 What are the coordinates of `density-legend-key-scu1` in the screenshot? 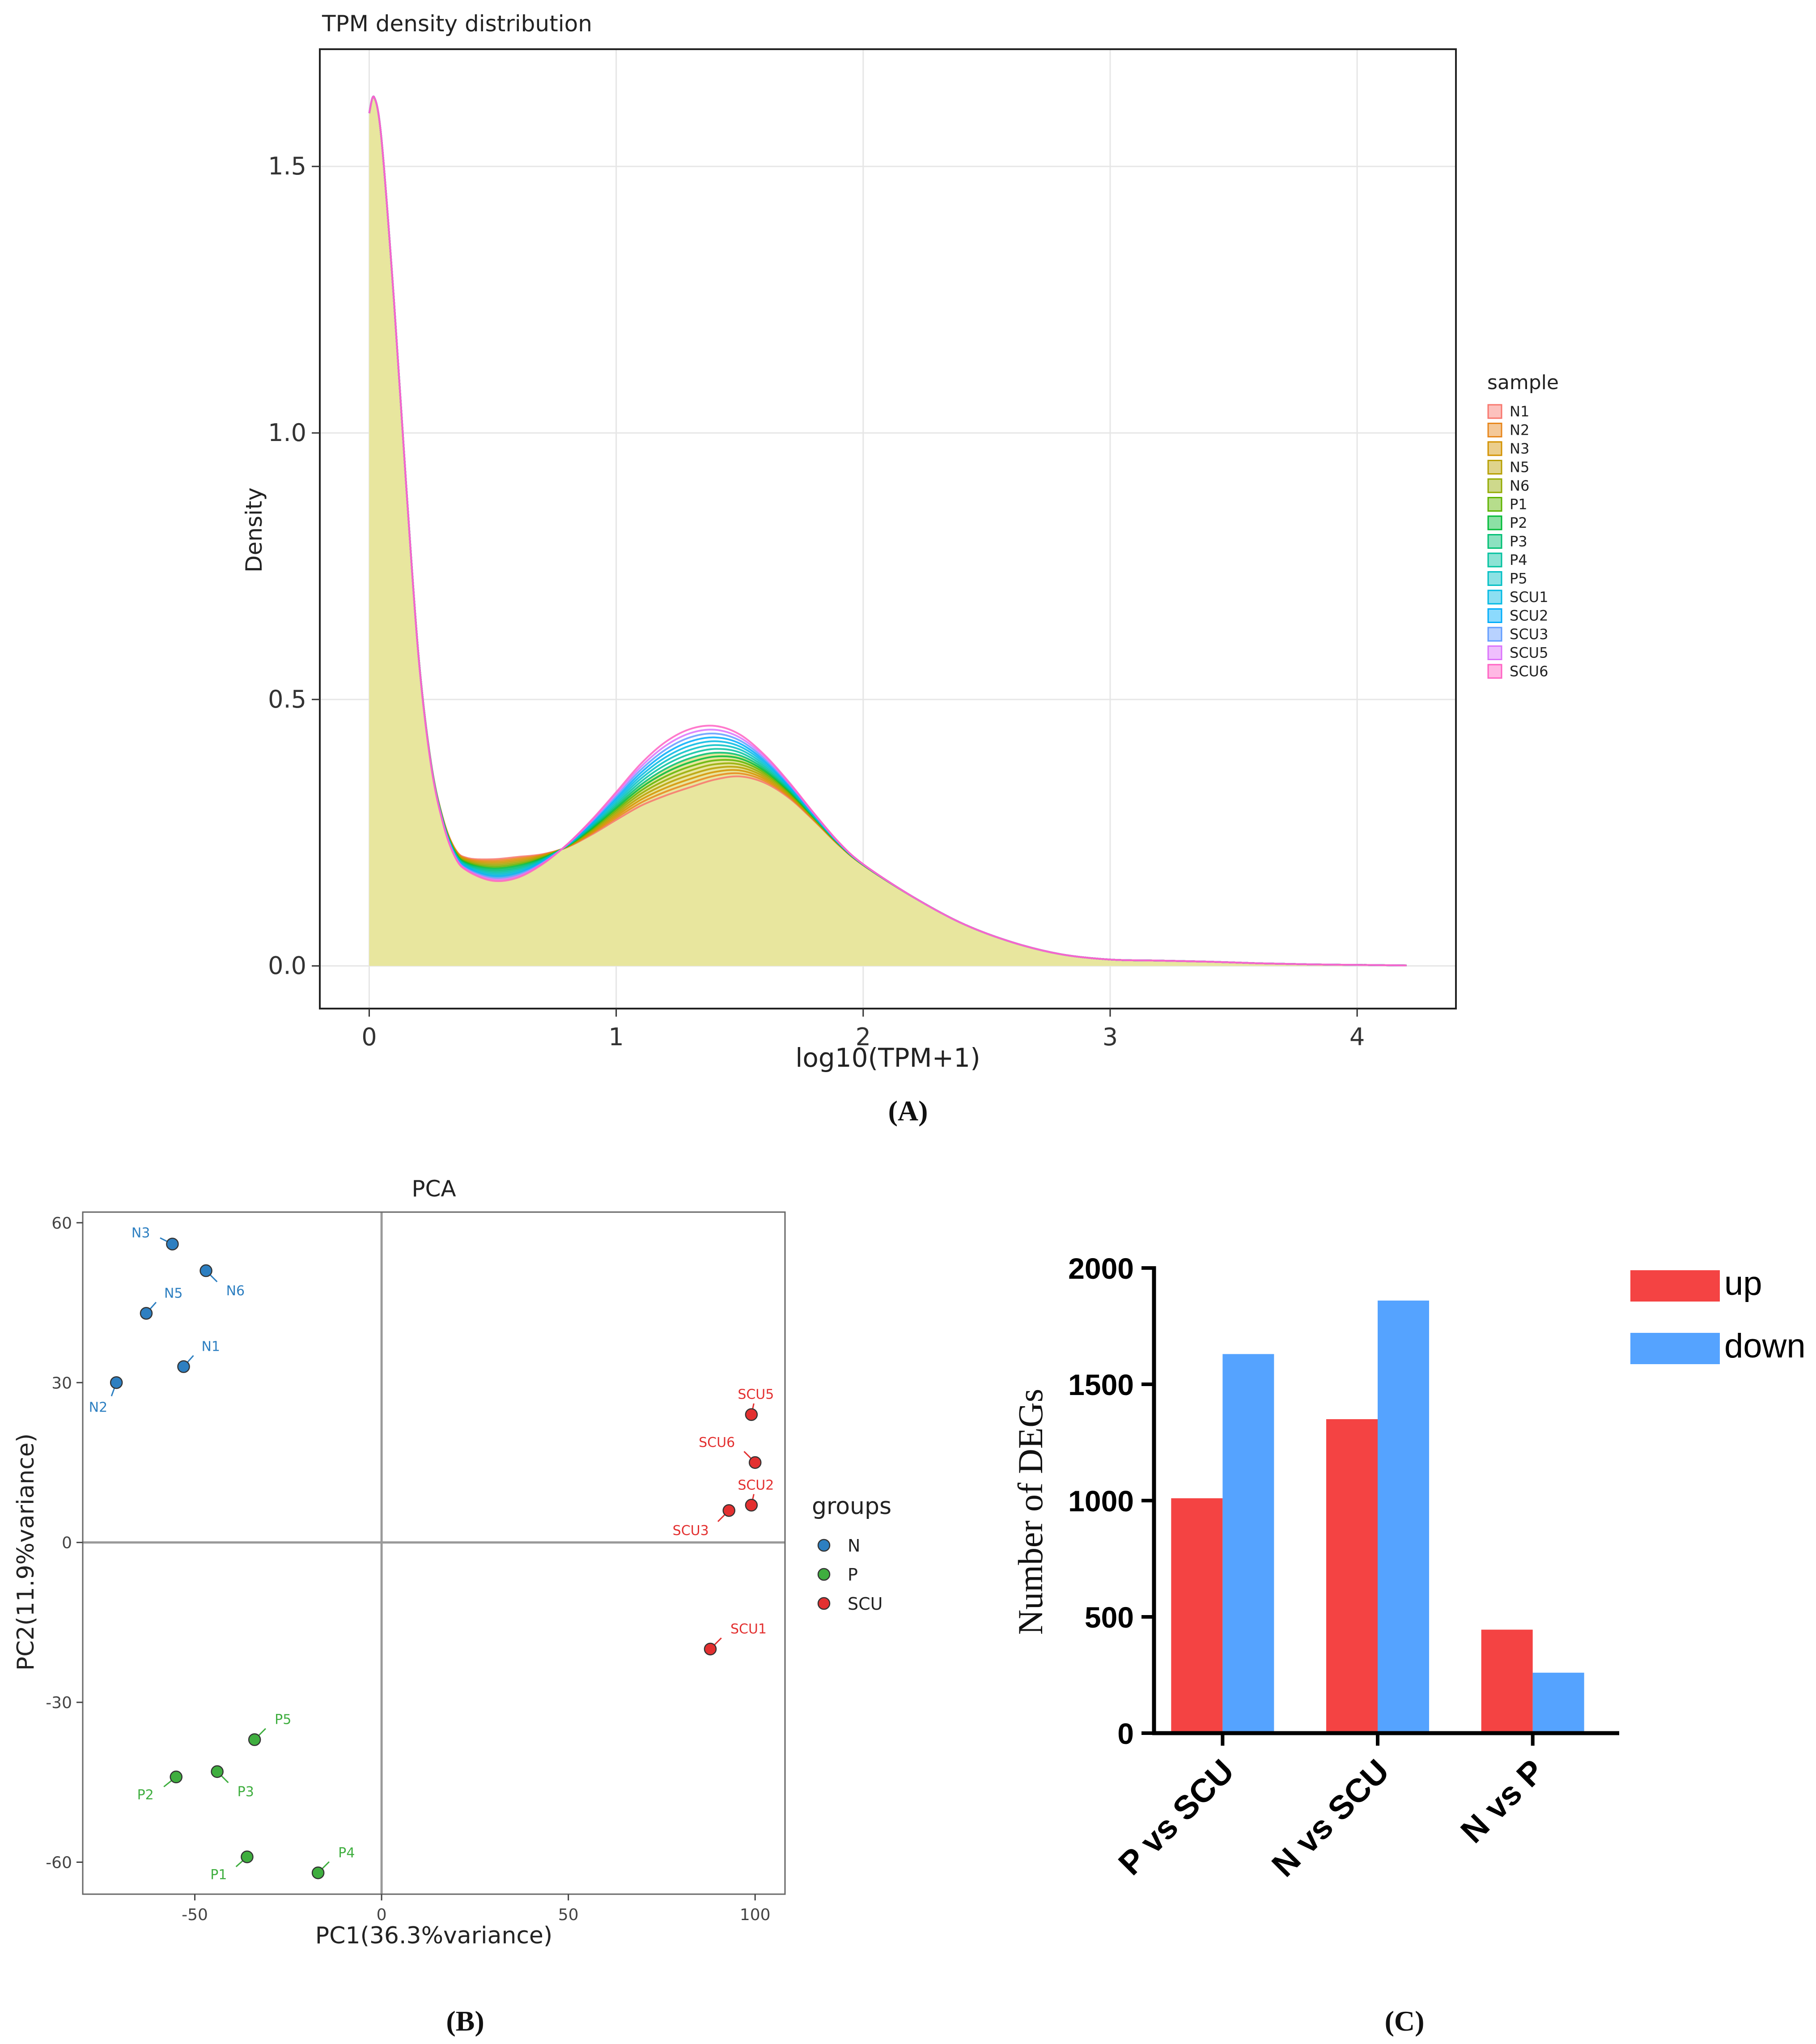 It's located at (1495, 597).